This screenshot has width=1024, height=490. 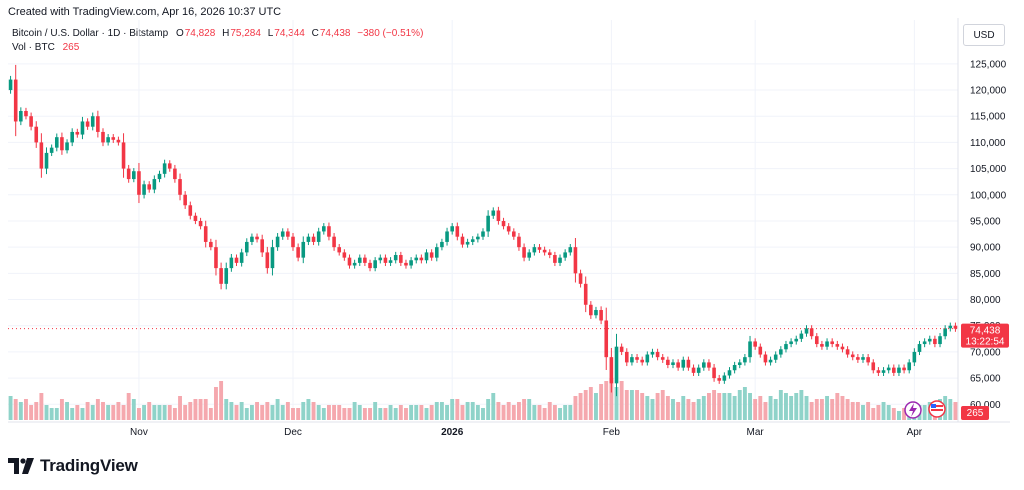 What do you see at coordinates (33, 47) in the screenshot?
I see `volume-label: Vol · BTC` at bounding box center [33, 47].